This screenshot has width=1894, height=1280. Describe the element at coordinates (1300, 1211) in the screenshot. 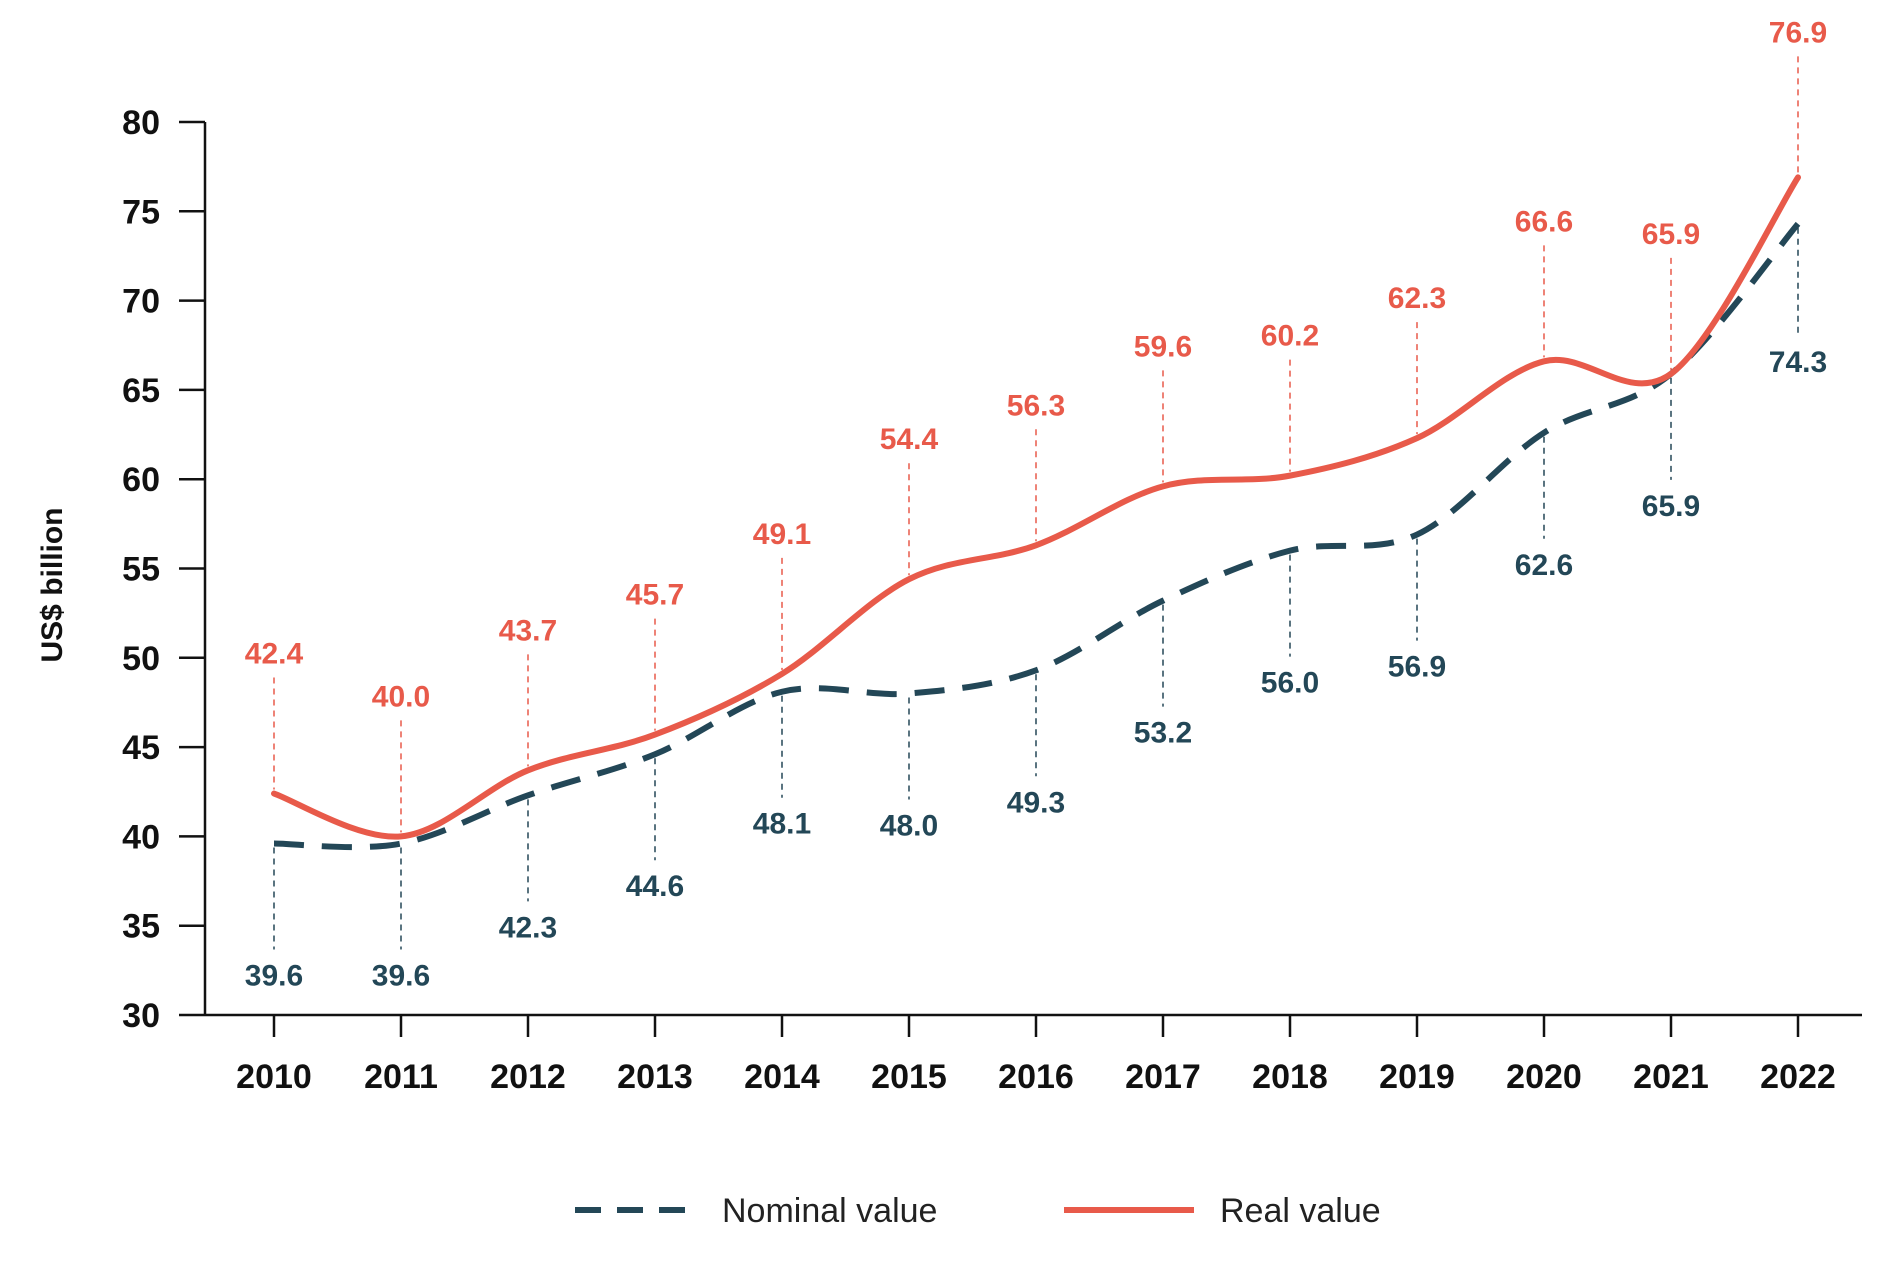

I see `legend-label-real: Real value` at that location.